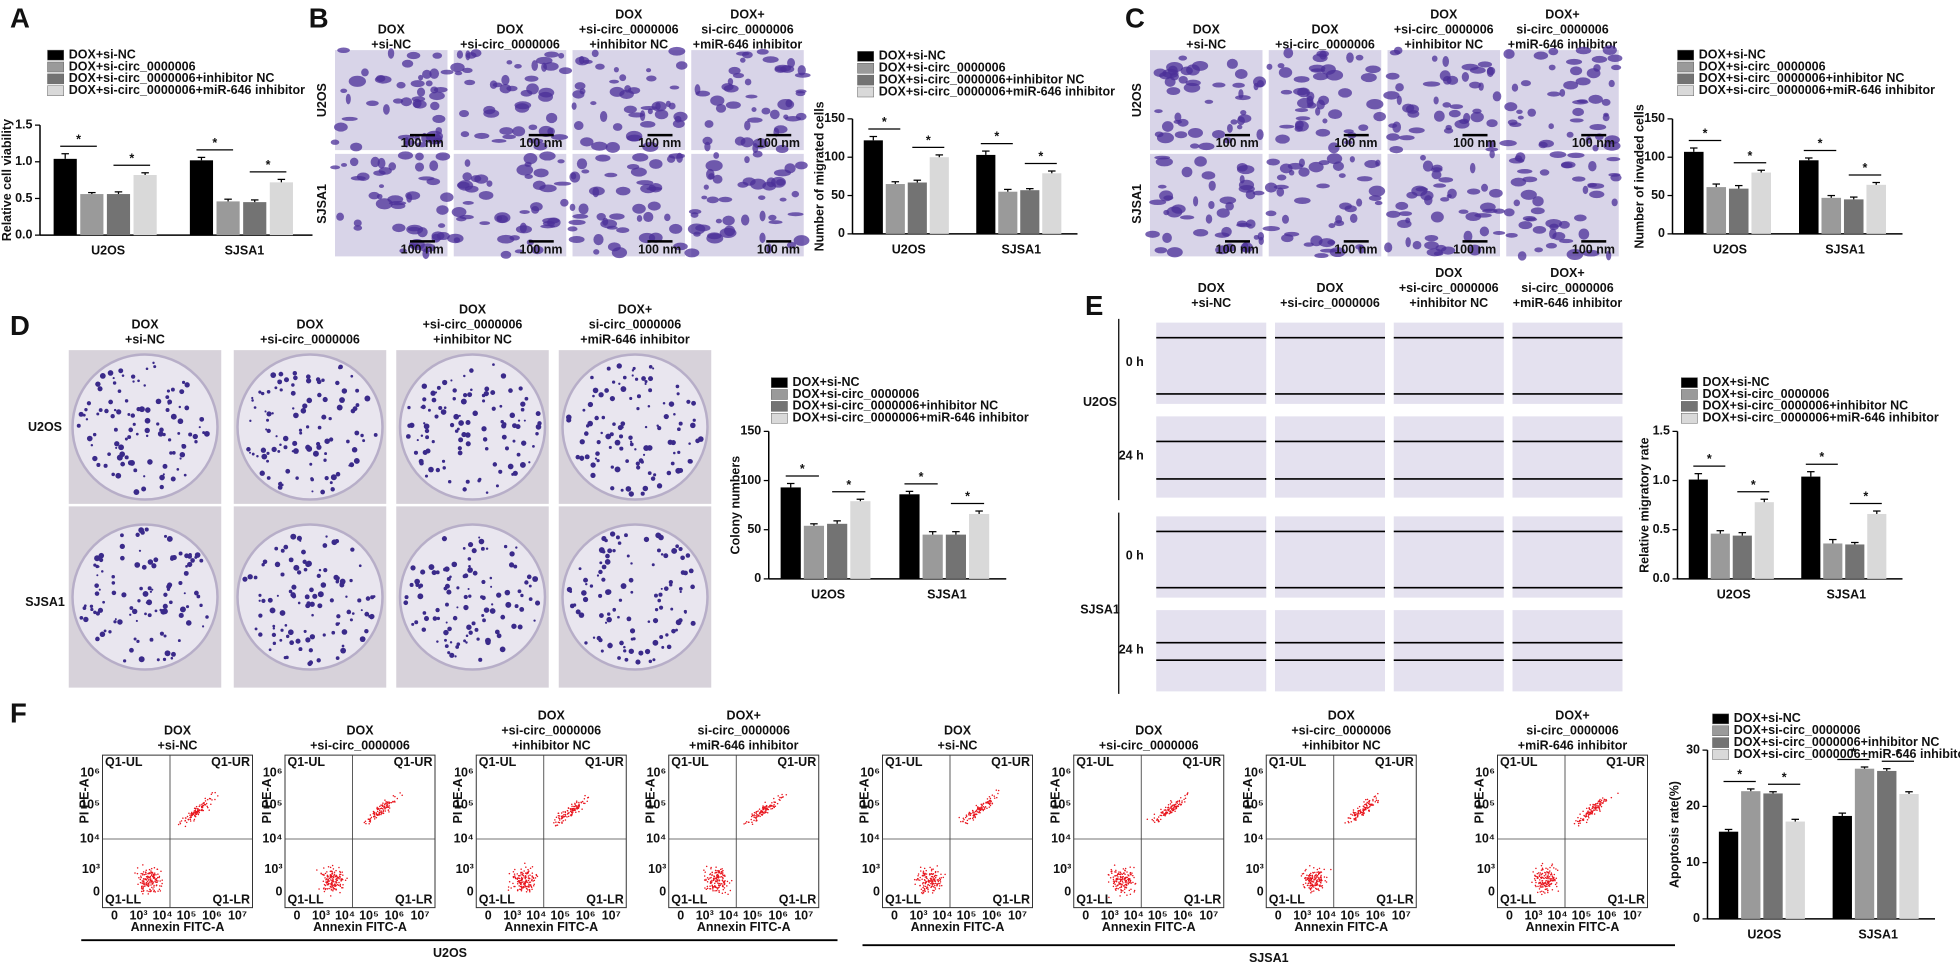 Image resolution: width=1960 pixels, height=969 pixels. I want to click on scale-bar-label: 100 nm, so click(540, 249).